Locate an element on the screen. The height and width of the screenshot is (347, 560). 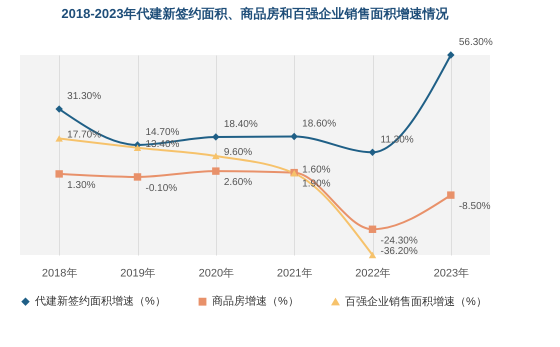
x-tick-label: 2019年 is located at coordinates (138, 274).